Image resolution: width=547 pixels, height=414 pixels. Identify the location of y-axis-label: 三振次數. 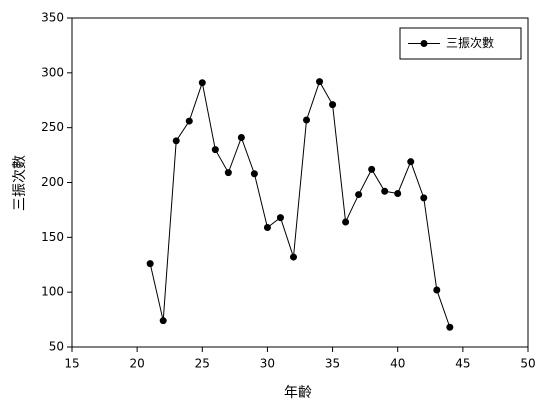
(20, 183).